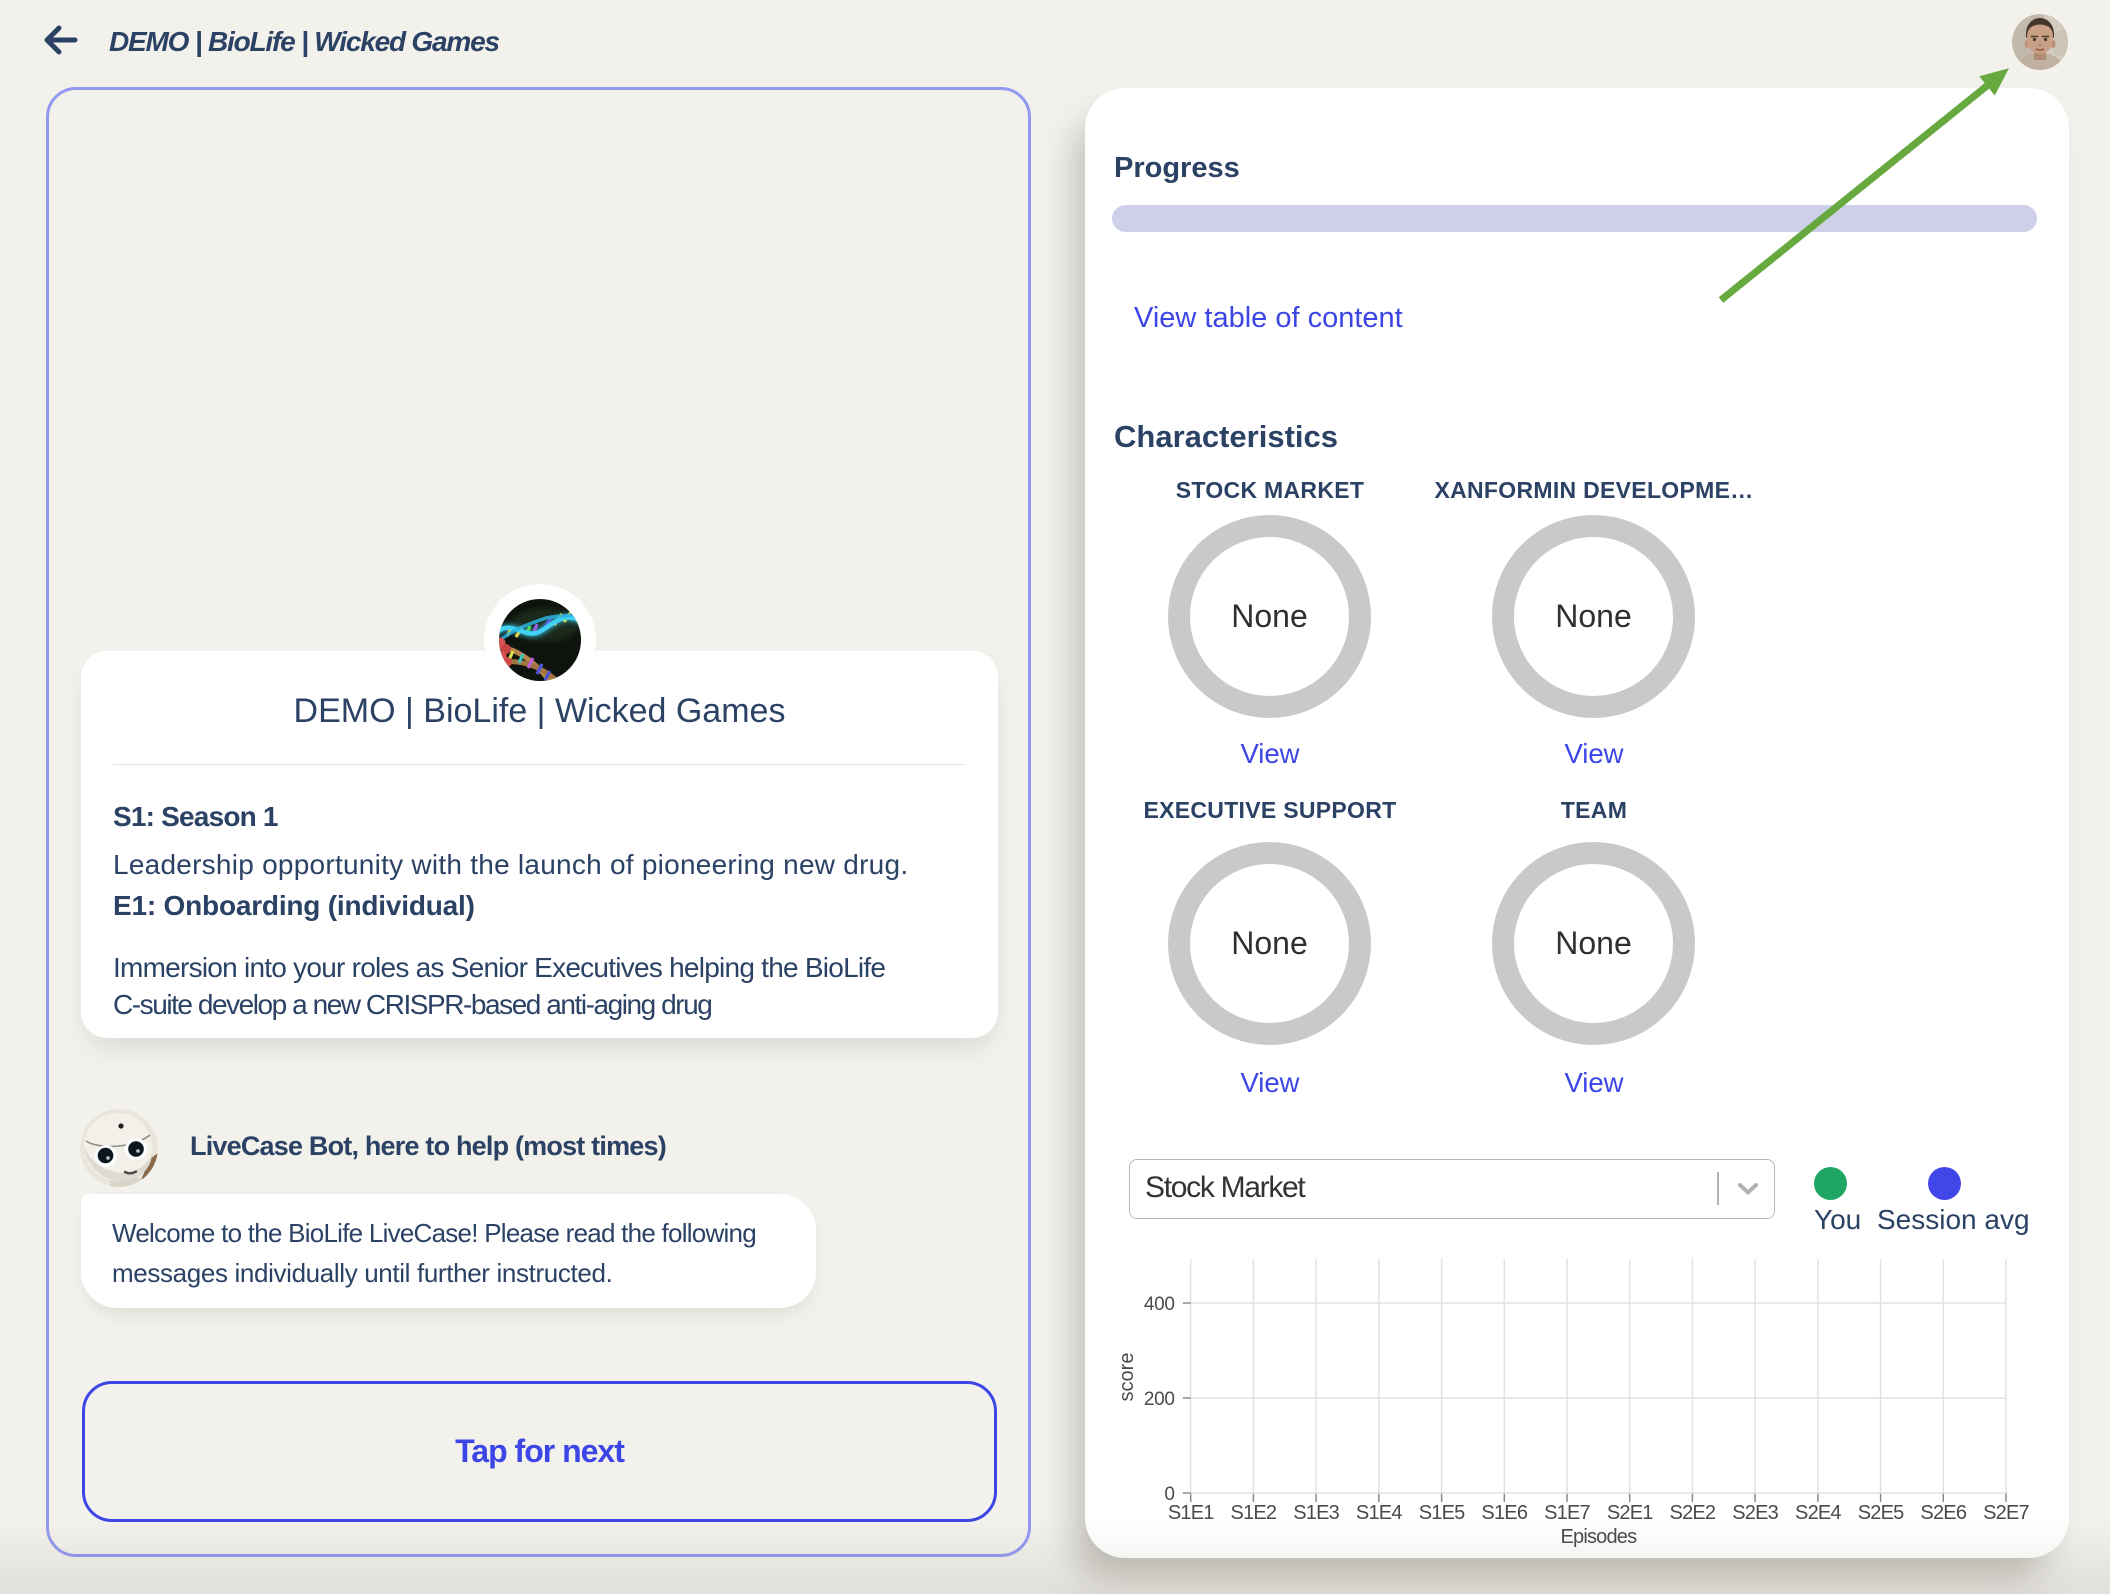 This screenshot has width=2110, height=1594. I want to click on svg-text: Episodes, so click(1598, 1537).